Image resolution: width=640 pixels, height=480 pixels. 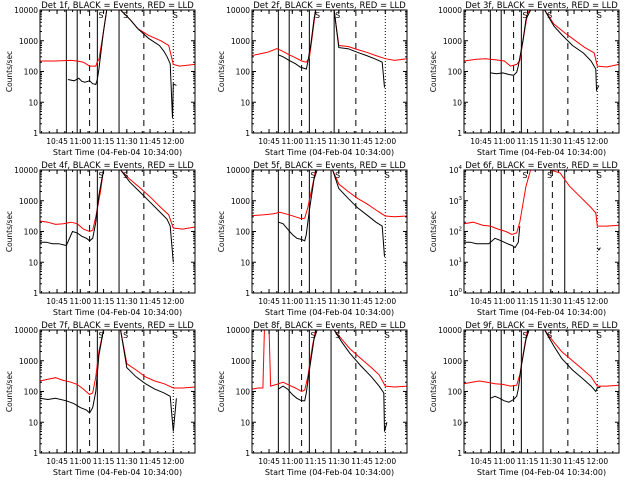 I want to click on y-tick-exponent: 0, so click(x=461, y=291).